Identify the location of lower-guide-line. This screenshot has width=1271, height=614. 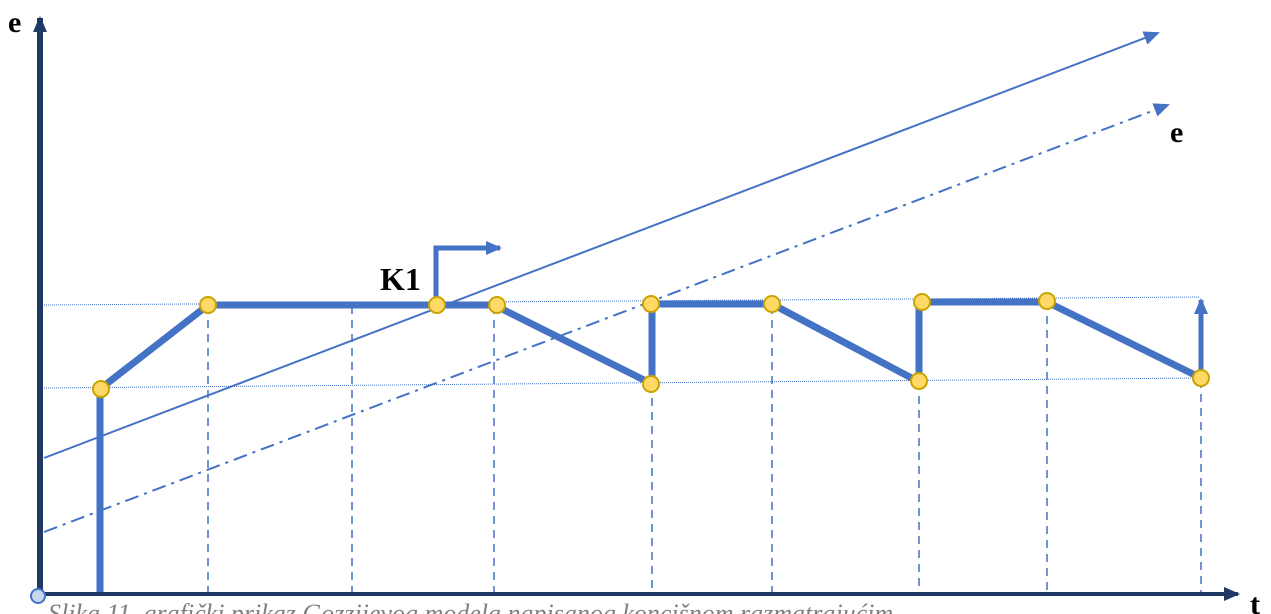
(622, 383).